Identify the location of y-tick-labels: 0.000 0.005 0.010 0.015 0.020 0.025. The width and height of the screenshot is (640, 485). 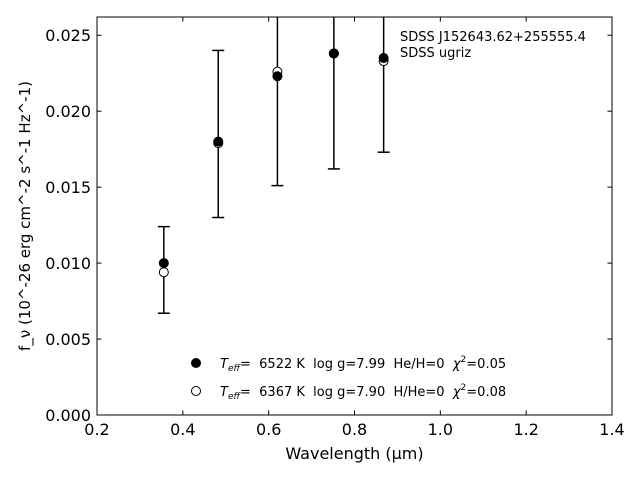
(68, 225).